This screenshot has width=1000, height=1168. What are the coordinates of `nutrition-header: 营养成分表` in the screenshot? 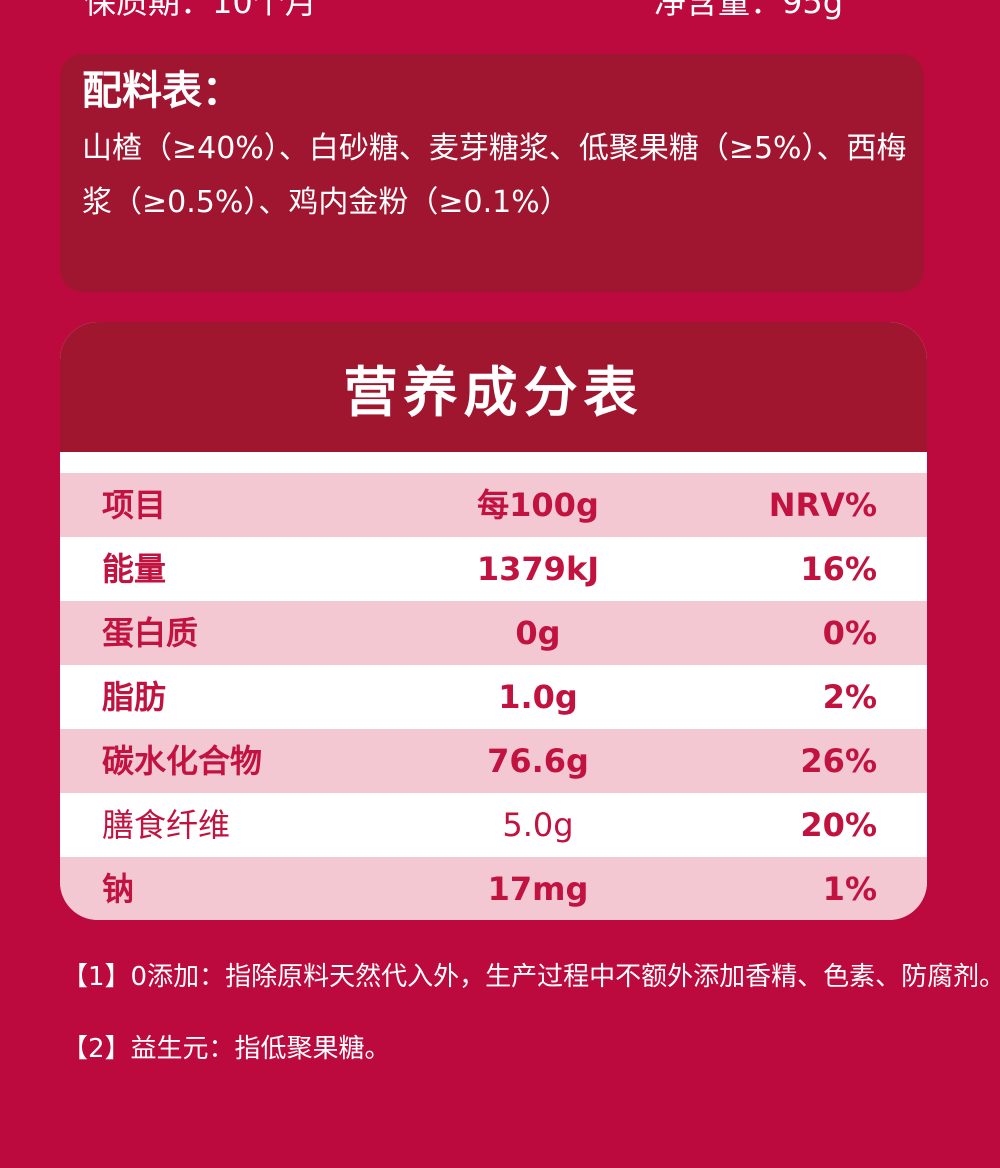 It's located at (493, 387).